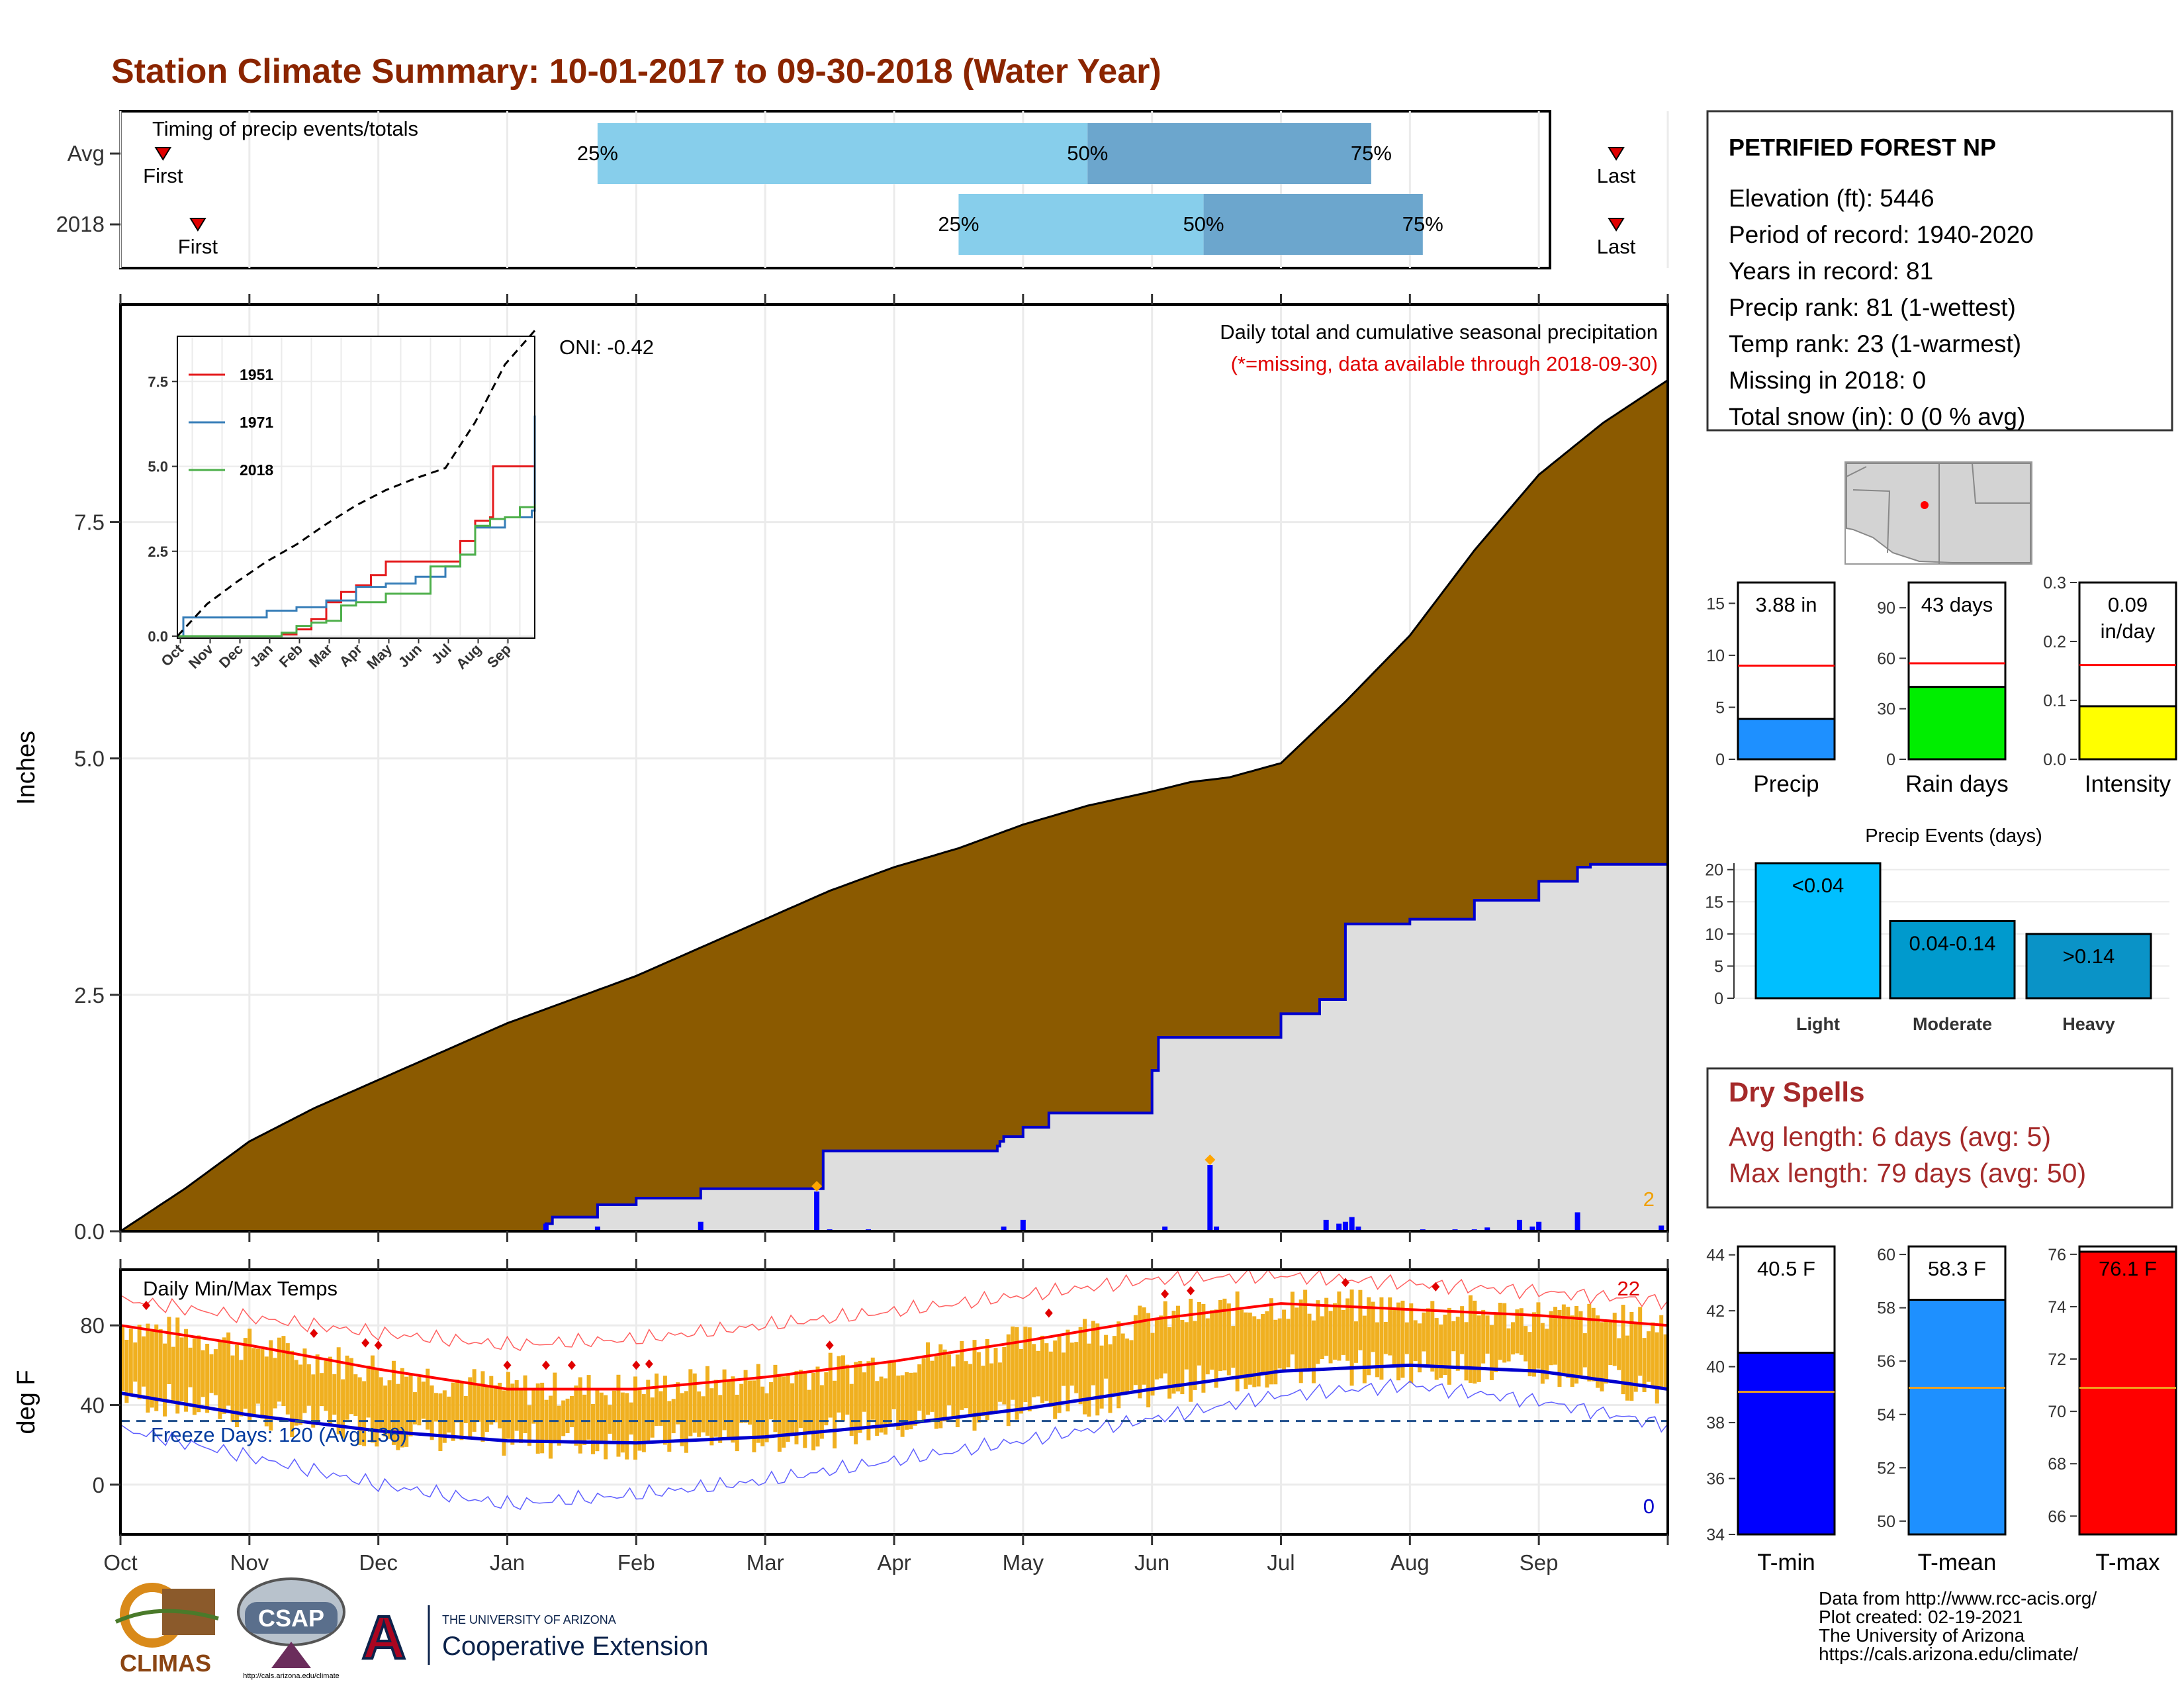  Describe the element at coordinates (240, 1288) in the screenshot. I see `temp-panel-title: Daily Min/Max Temps` at that location.